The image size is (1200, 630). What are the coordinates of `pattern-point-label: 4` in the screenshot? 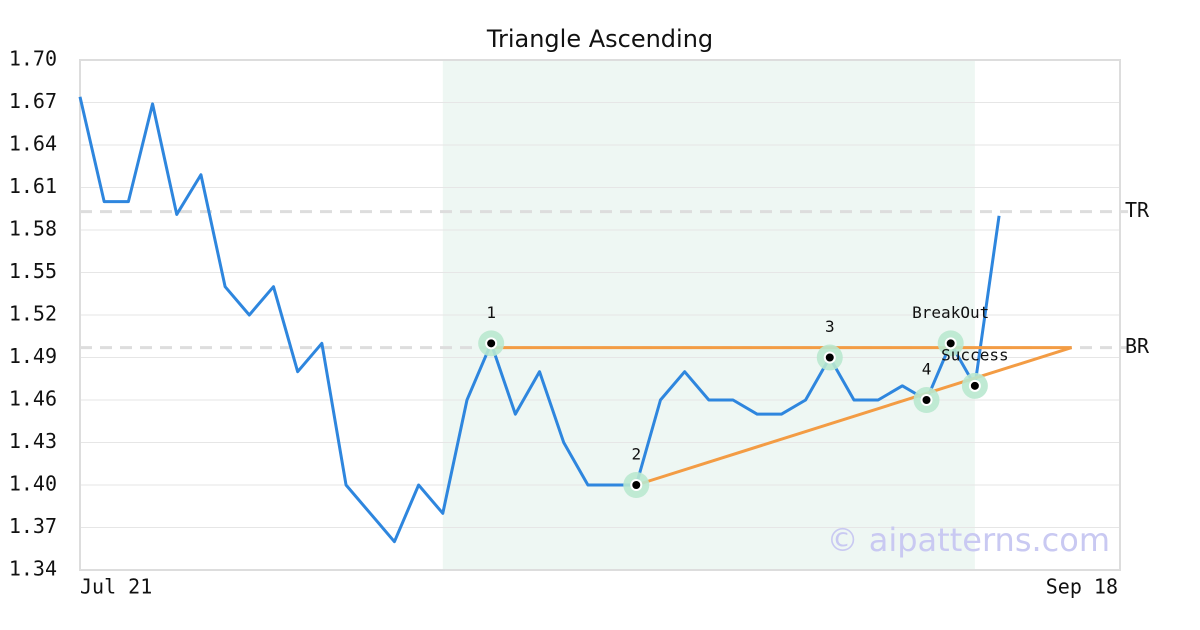 It's located at (927, 369).